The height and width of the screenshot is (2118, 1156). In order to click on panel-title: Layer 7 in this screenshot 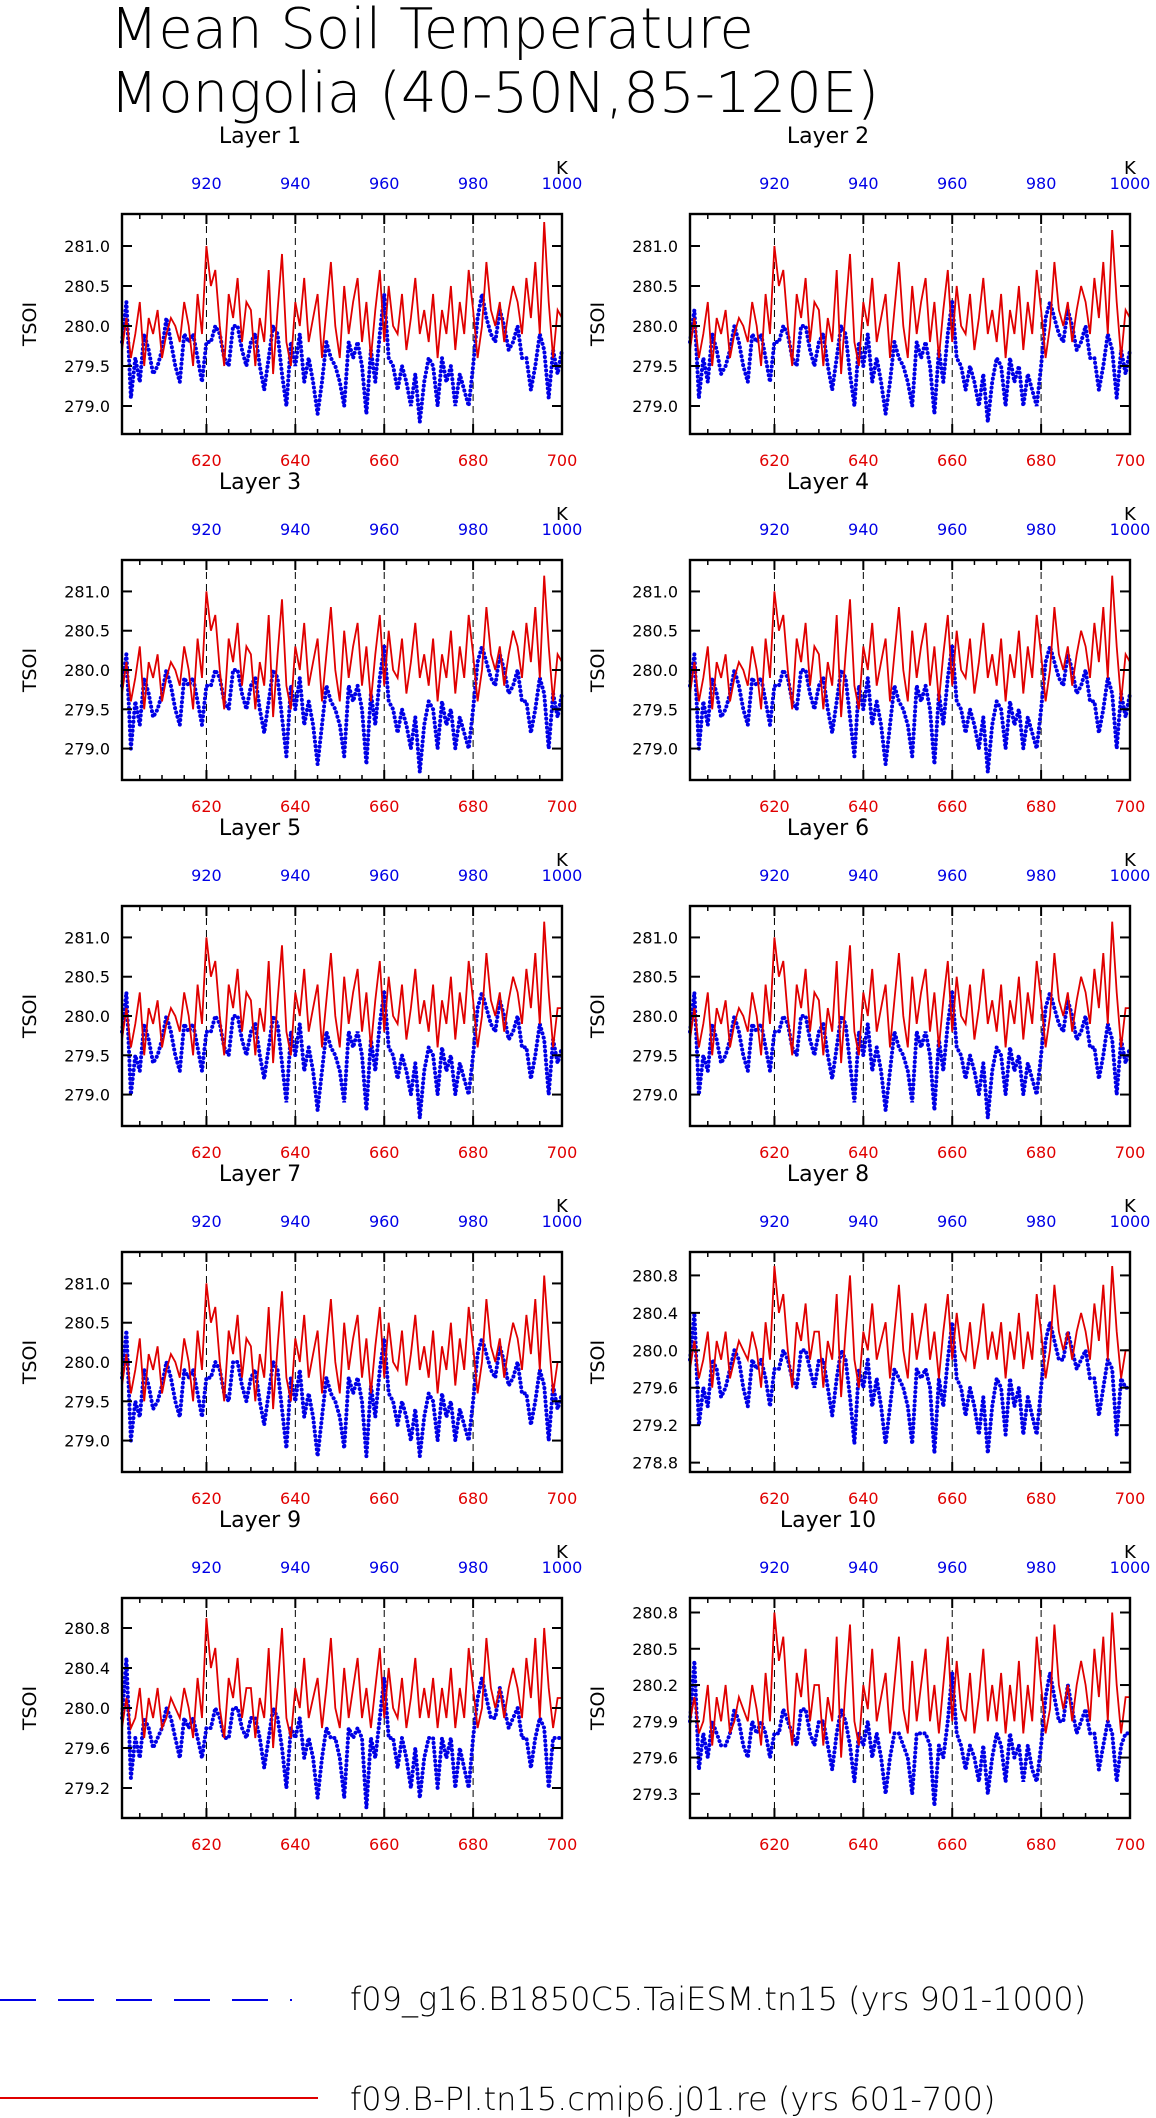, I will do `click(260, 1174)`.